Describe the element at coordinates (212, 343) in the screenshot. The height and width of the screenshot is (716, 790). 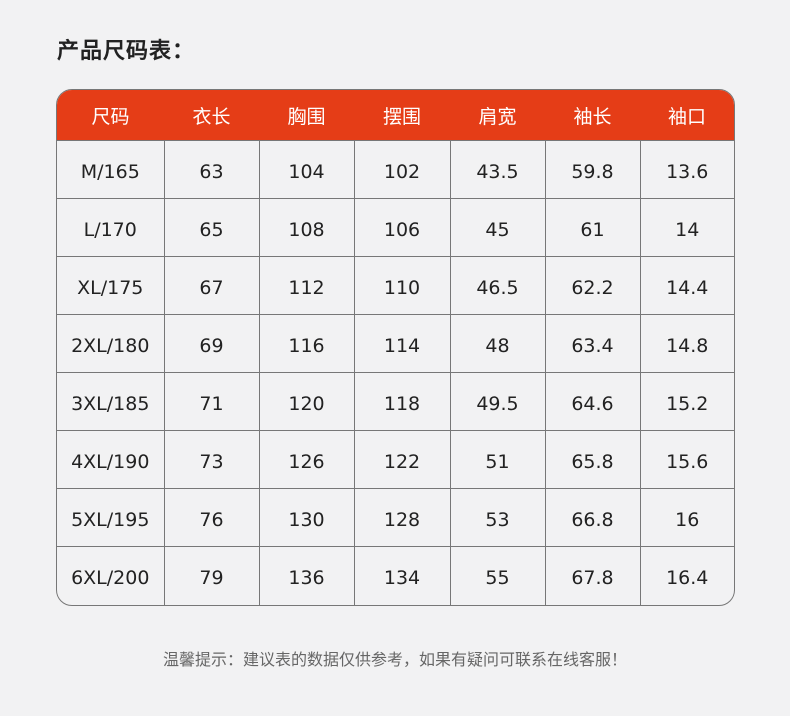
I see `table-cell: 69` at that location.